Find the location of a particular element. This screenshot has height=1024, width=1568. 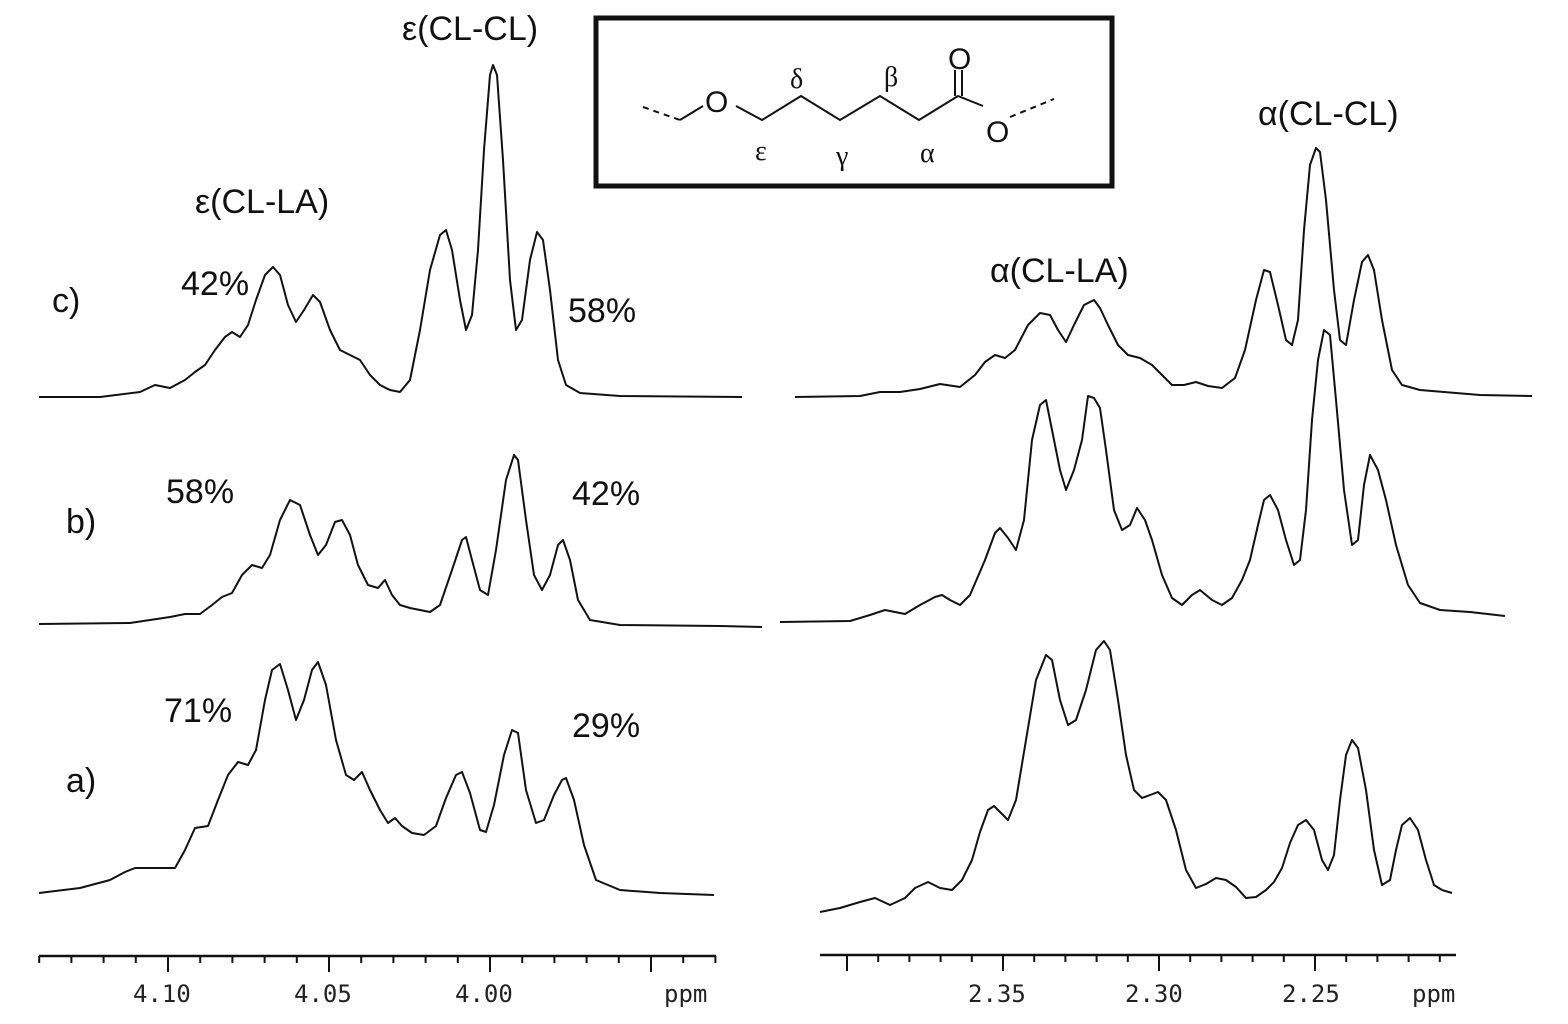

peak-label-eps-cl-la: ε(CL-LA) is located at coordinates (262, 202).